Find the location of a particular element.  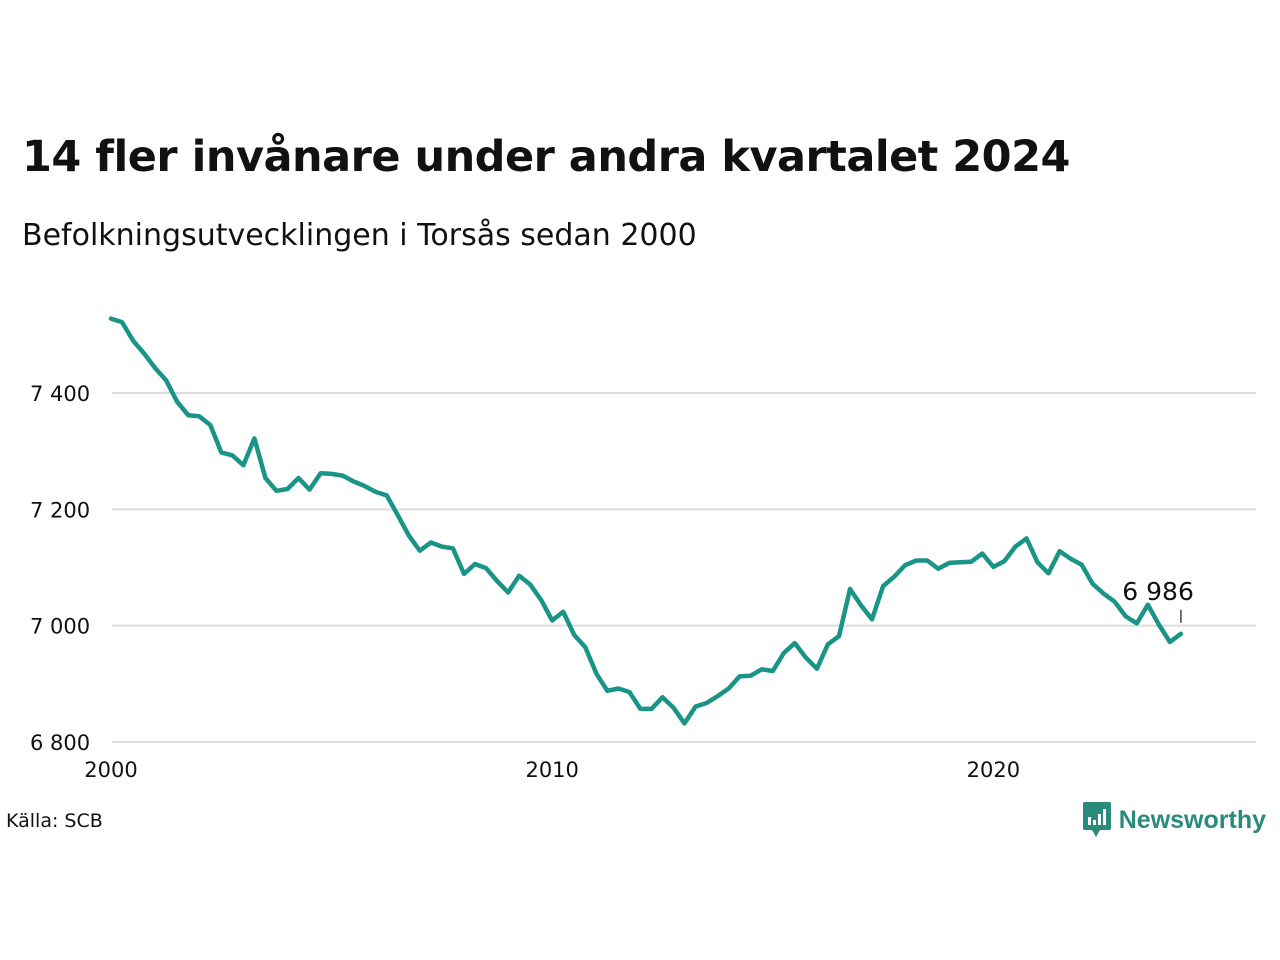

brand-logo: Newsworthy is located at coordinates (1174, 820).